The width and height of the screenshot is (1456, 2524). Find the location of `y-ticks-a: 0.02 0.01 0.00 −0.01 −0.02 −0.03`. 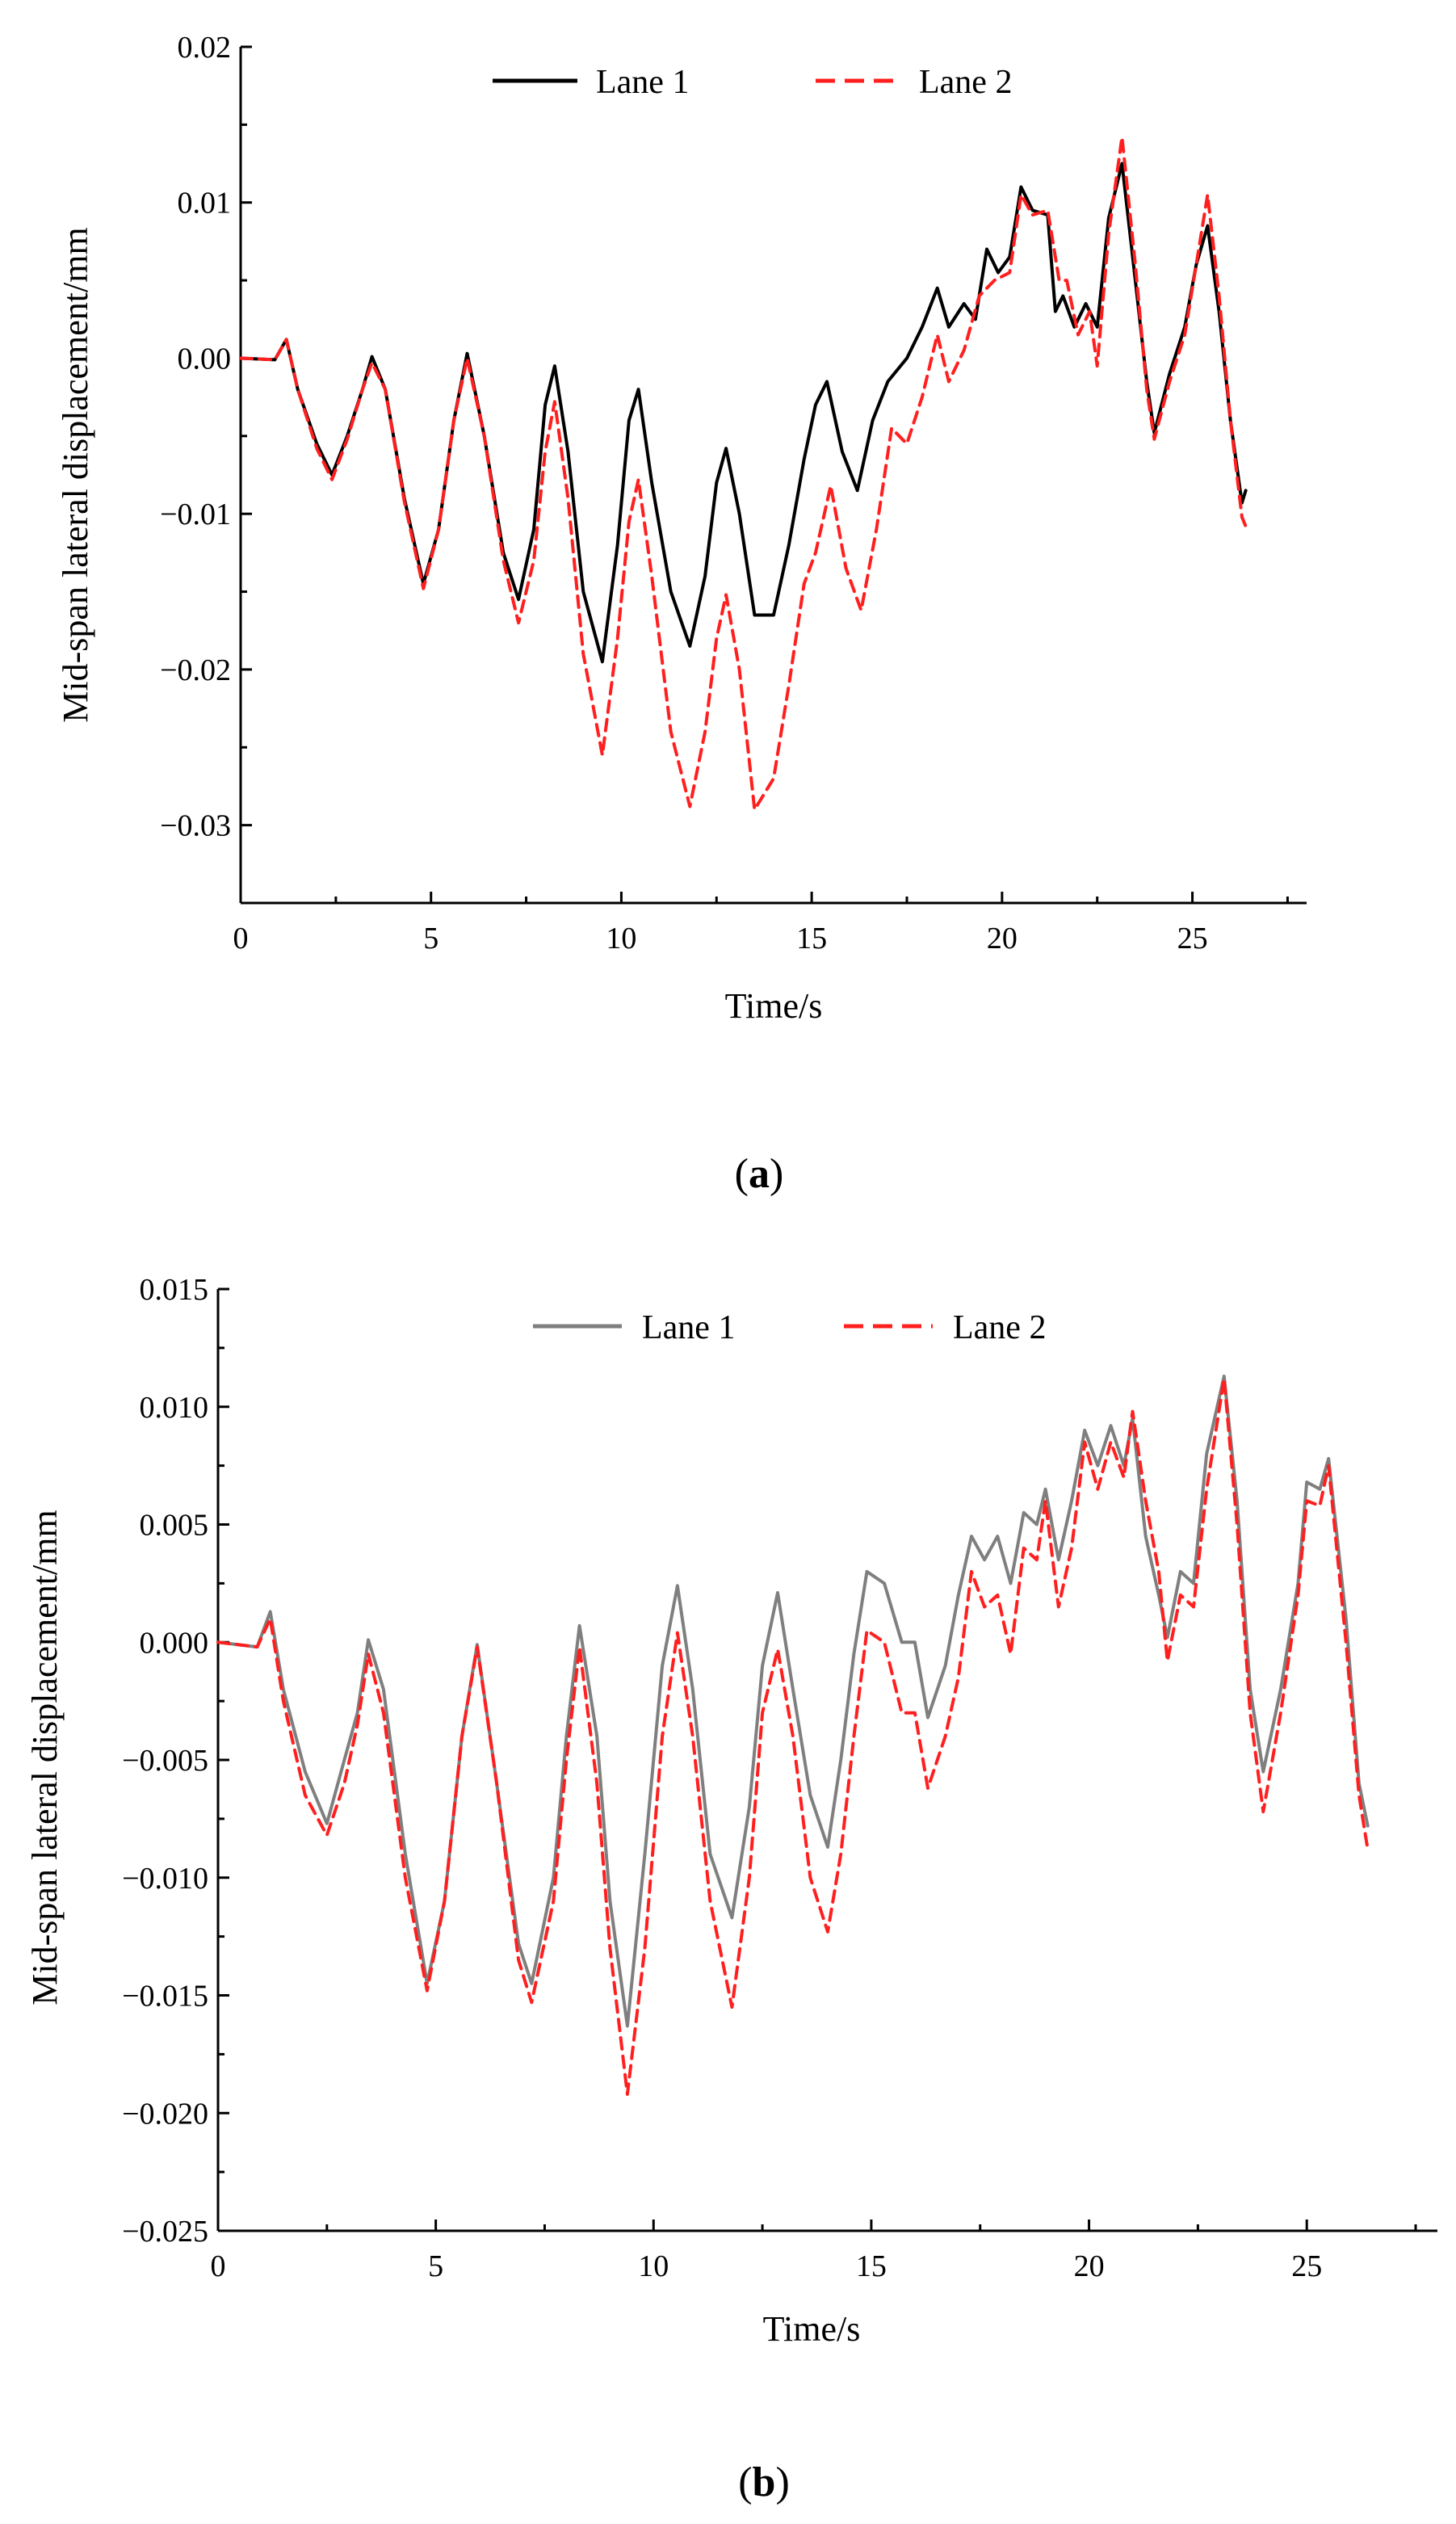

y-ticks-a: 0.02 0.01 0.00 −0.01 −0.02 −0.03 is located at coordinates (206, 437).